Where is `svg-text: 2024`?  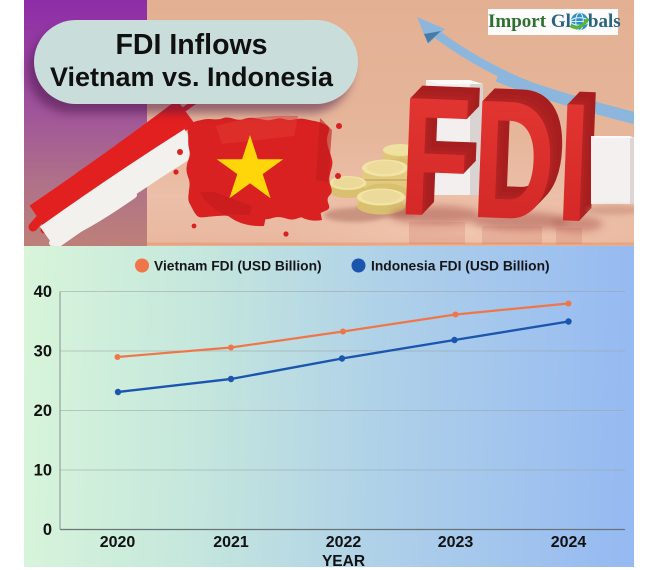
svg-text: 2024 is located at coordinates (569, 542).